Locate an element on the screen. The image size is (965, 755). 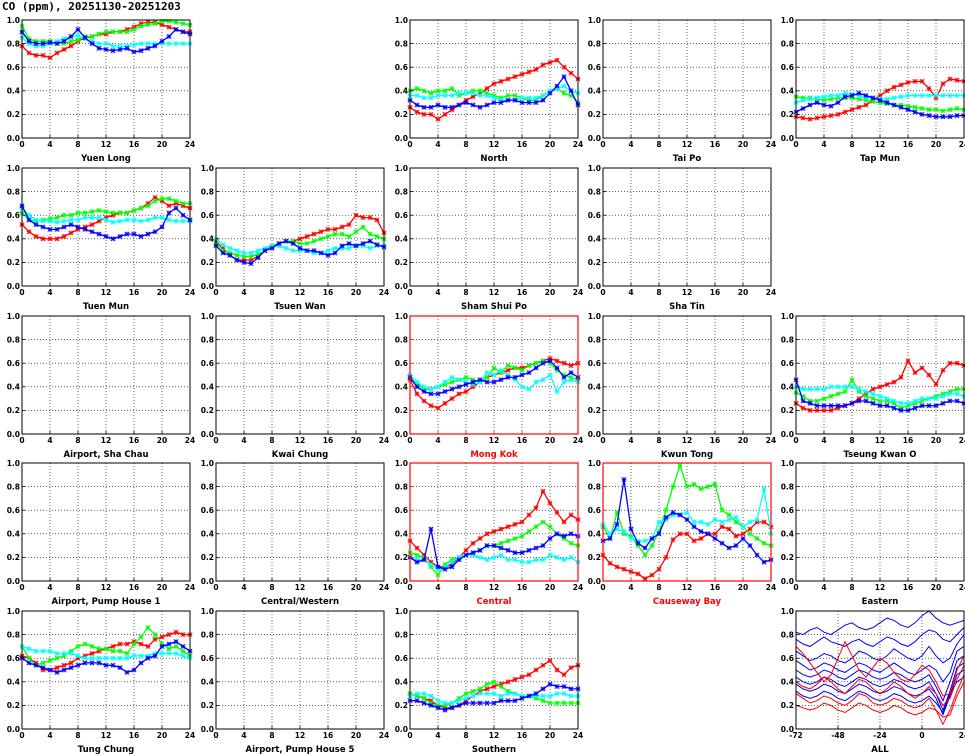
x-tick-label: 20 is located at coordinates (162, 735).